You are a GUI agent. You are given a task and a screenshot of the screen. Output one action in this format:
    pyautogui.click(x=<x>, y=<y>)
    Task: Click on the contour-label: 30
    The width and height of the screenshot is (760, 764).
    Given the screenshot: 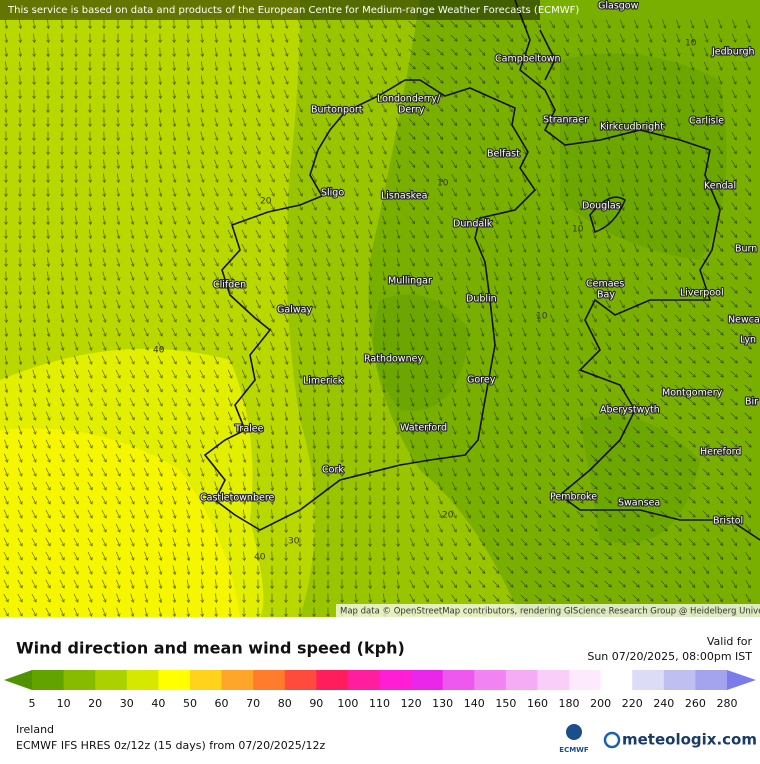 What is the action you would take?
    pyautogui.click(x=294, y=542)
    